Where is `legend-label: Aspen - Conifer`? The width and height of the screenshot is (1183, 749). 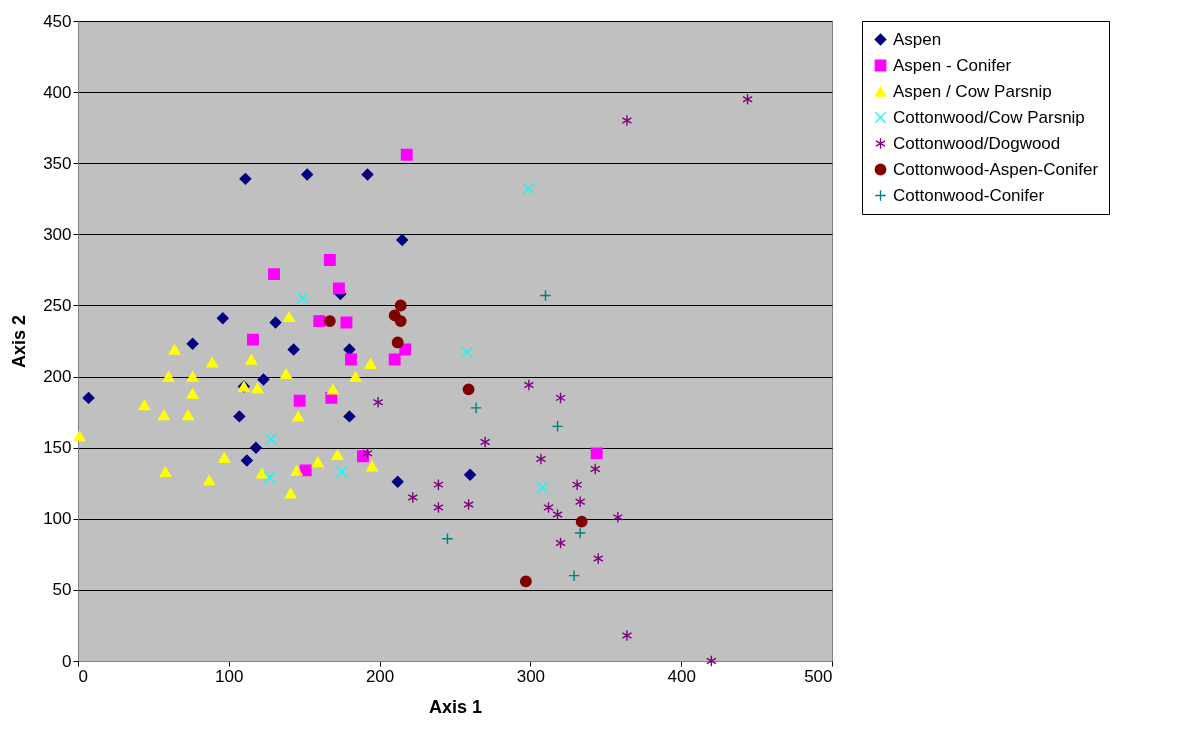
legend-label: Aspen - Conifer is located at coordinates (952, 65).